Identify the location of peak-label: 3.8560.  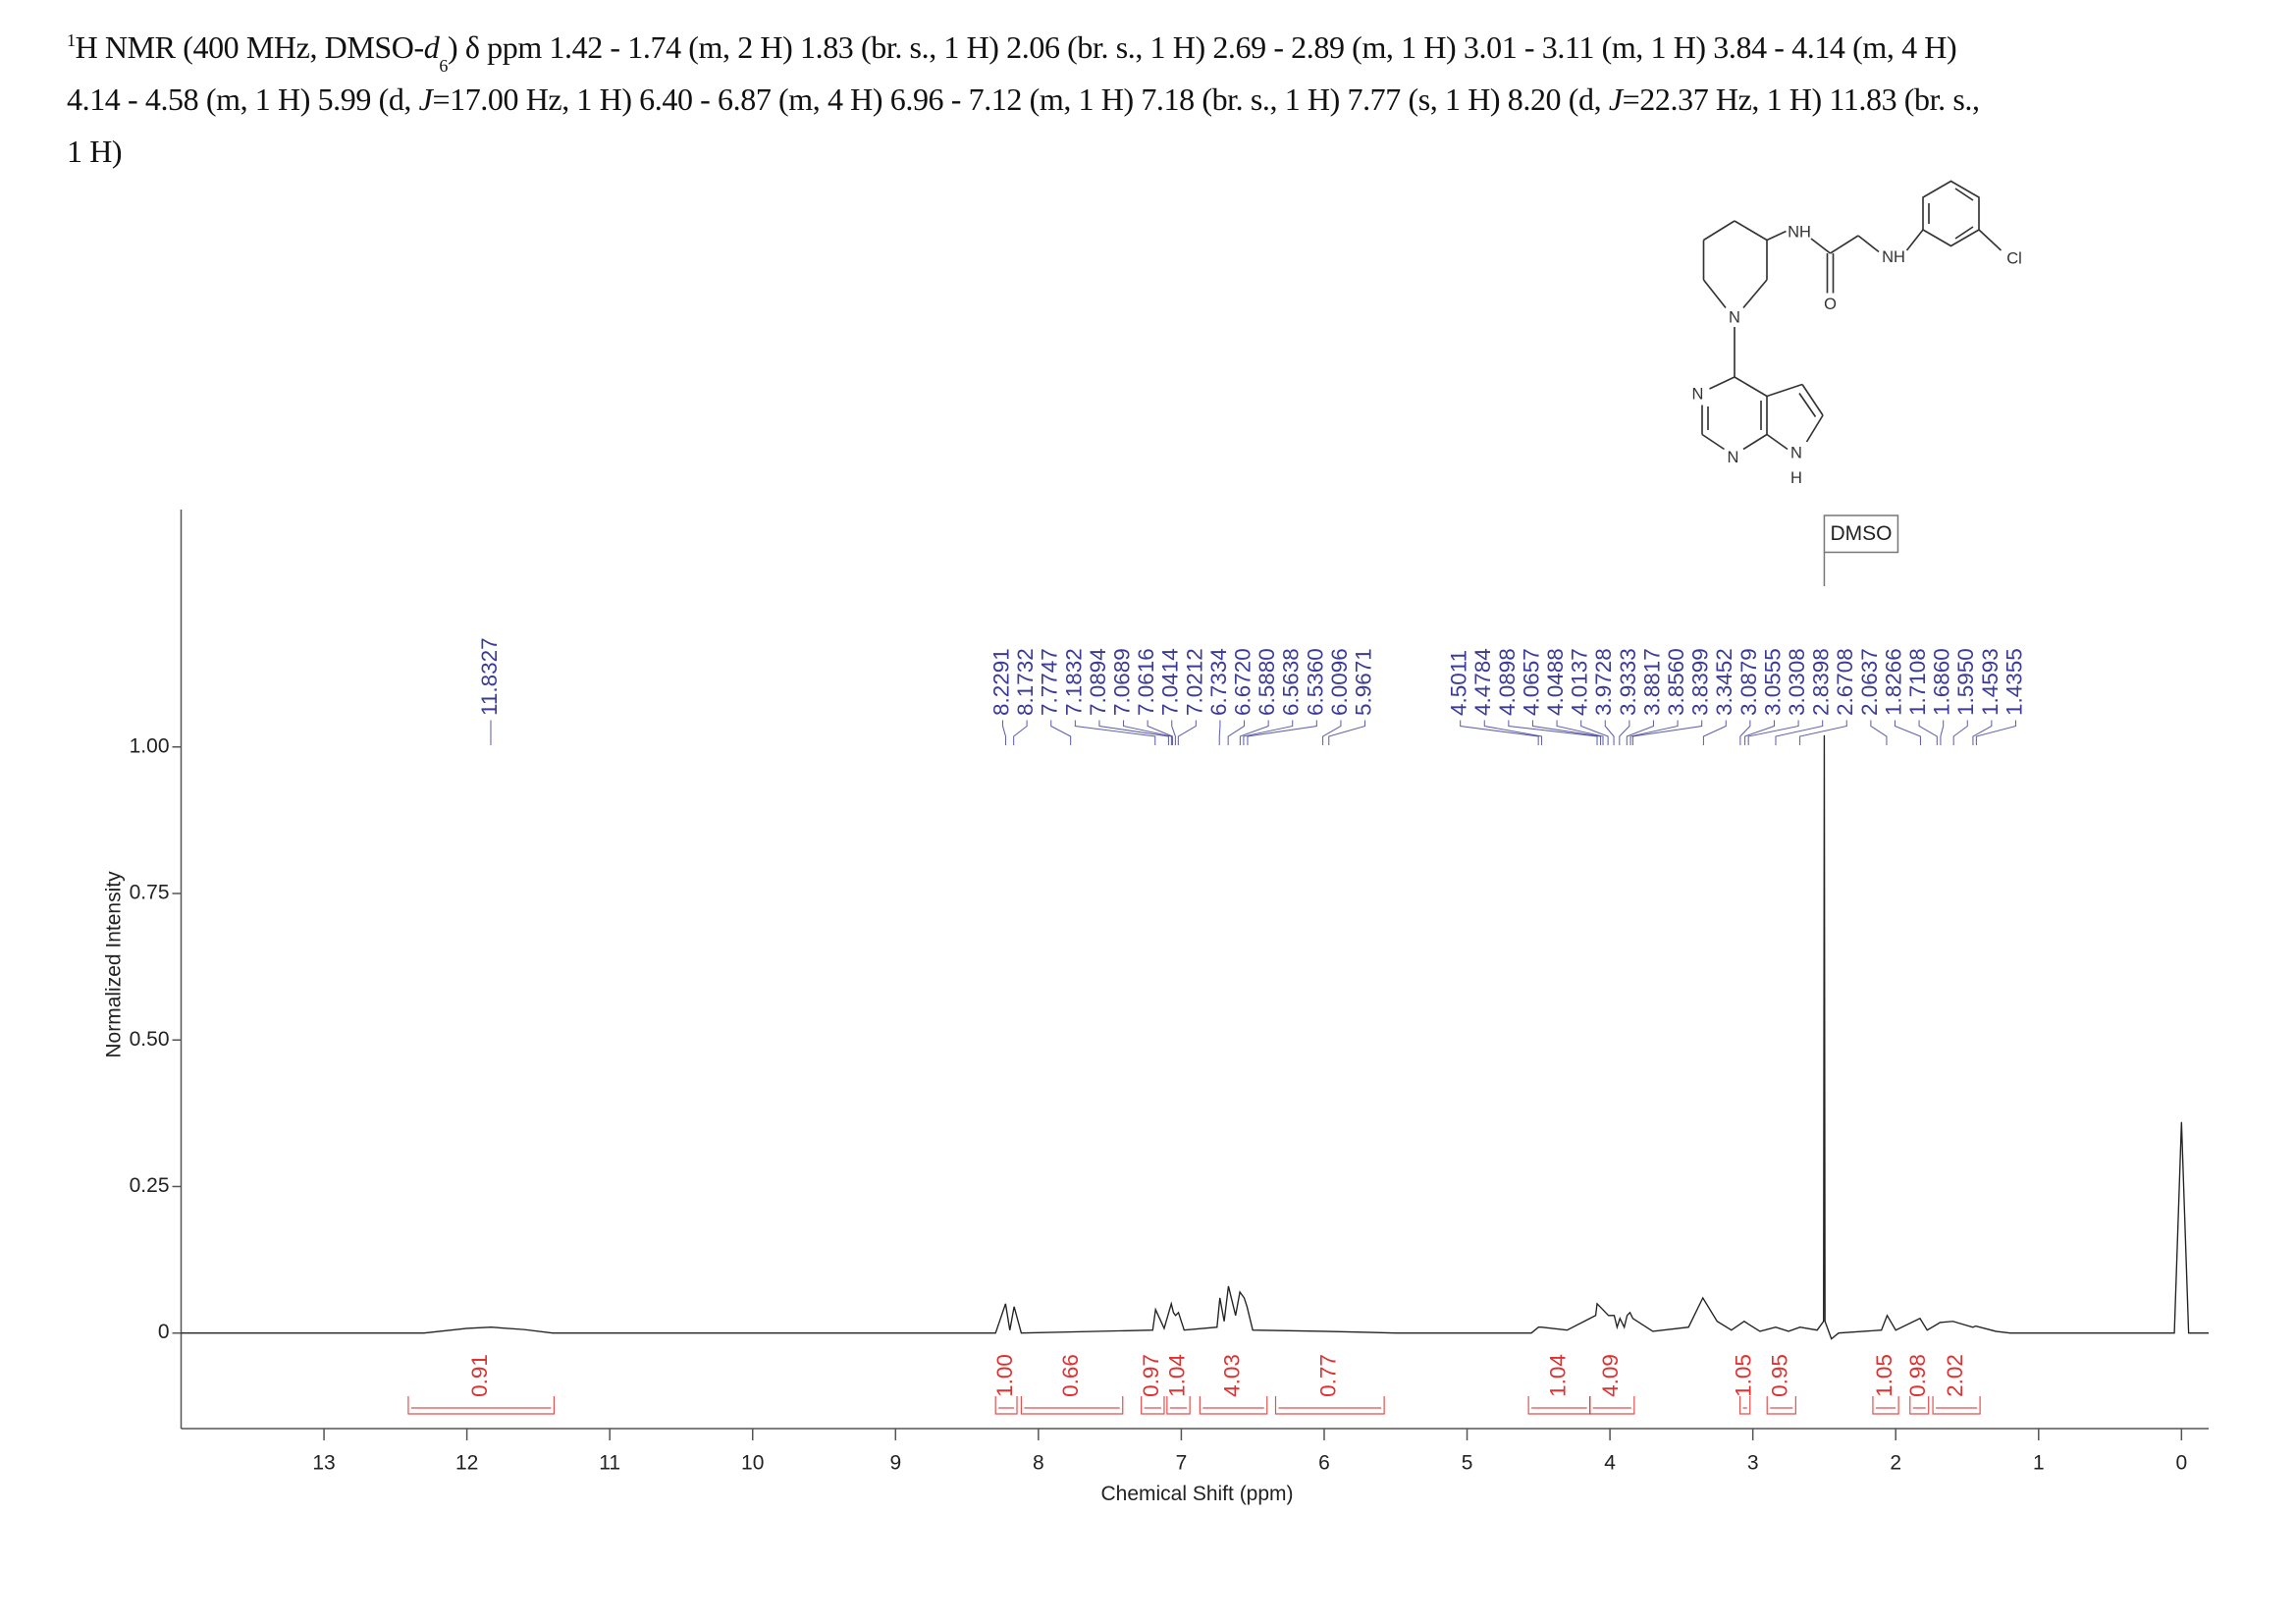
(1676, 682).